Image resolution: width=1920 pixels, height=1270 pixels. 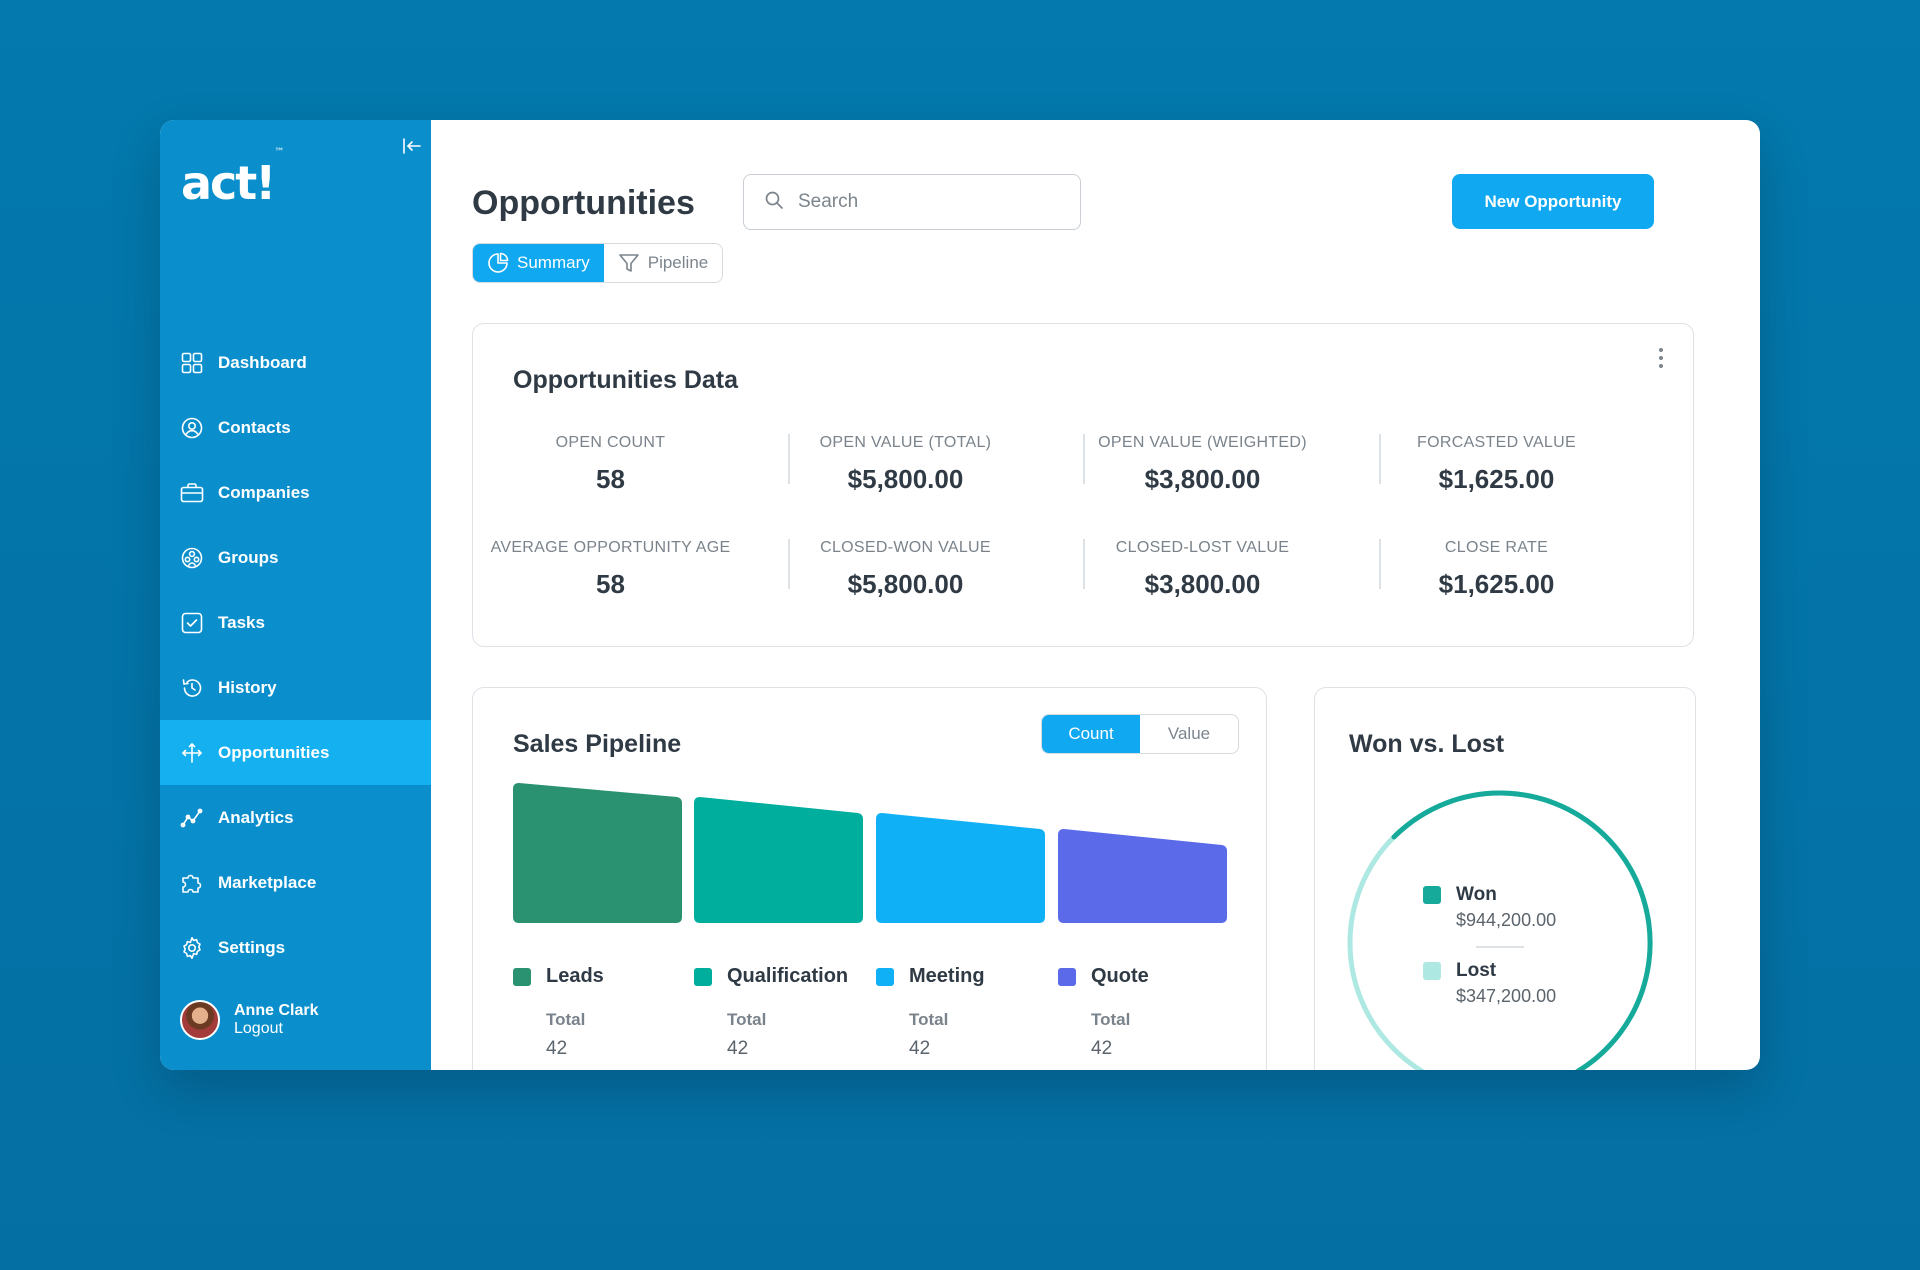 I want to click on legend-won: Won $944,200.00, so click(x=1489, y=907).